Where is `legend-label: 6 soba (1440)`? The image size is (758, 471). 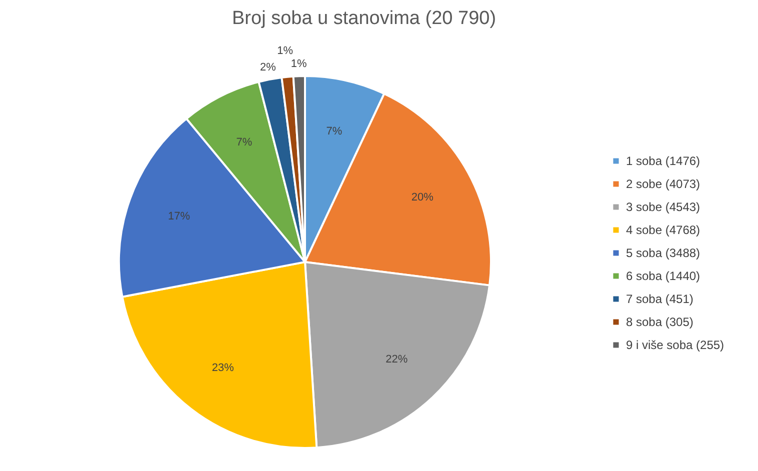 legend-label: 6 soba (1440) is located at coordinates (663, 276).